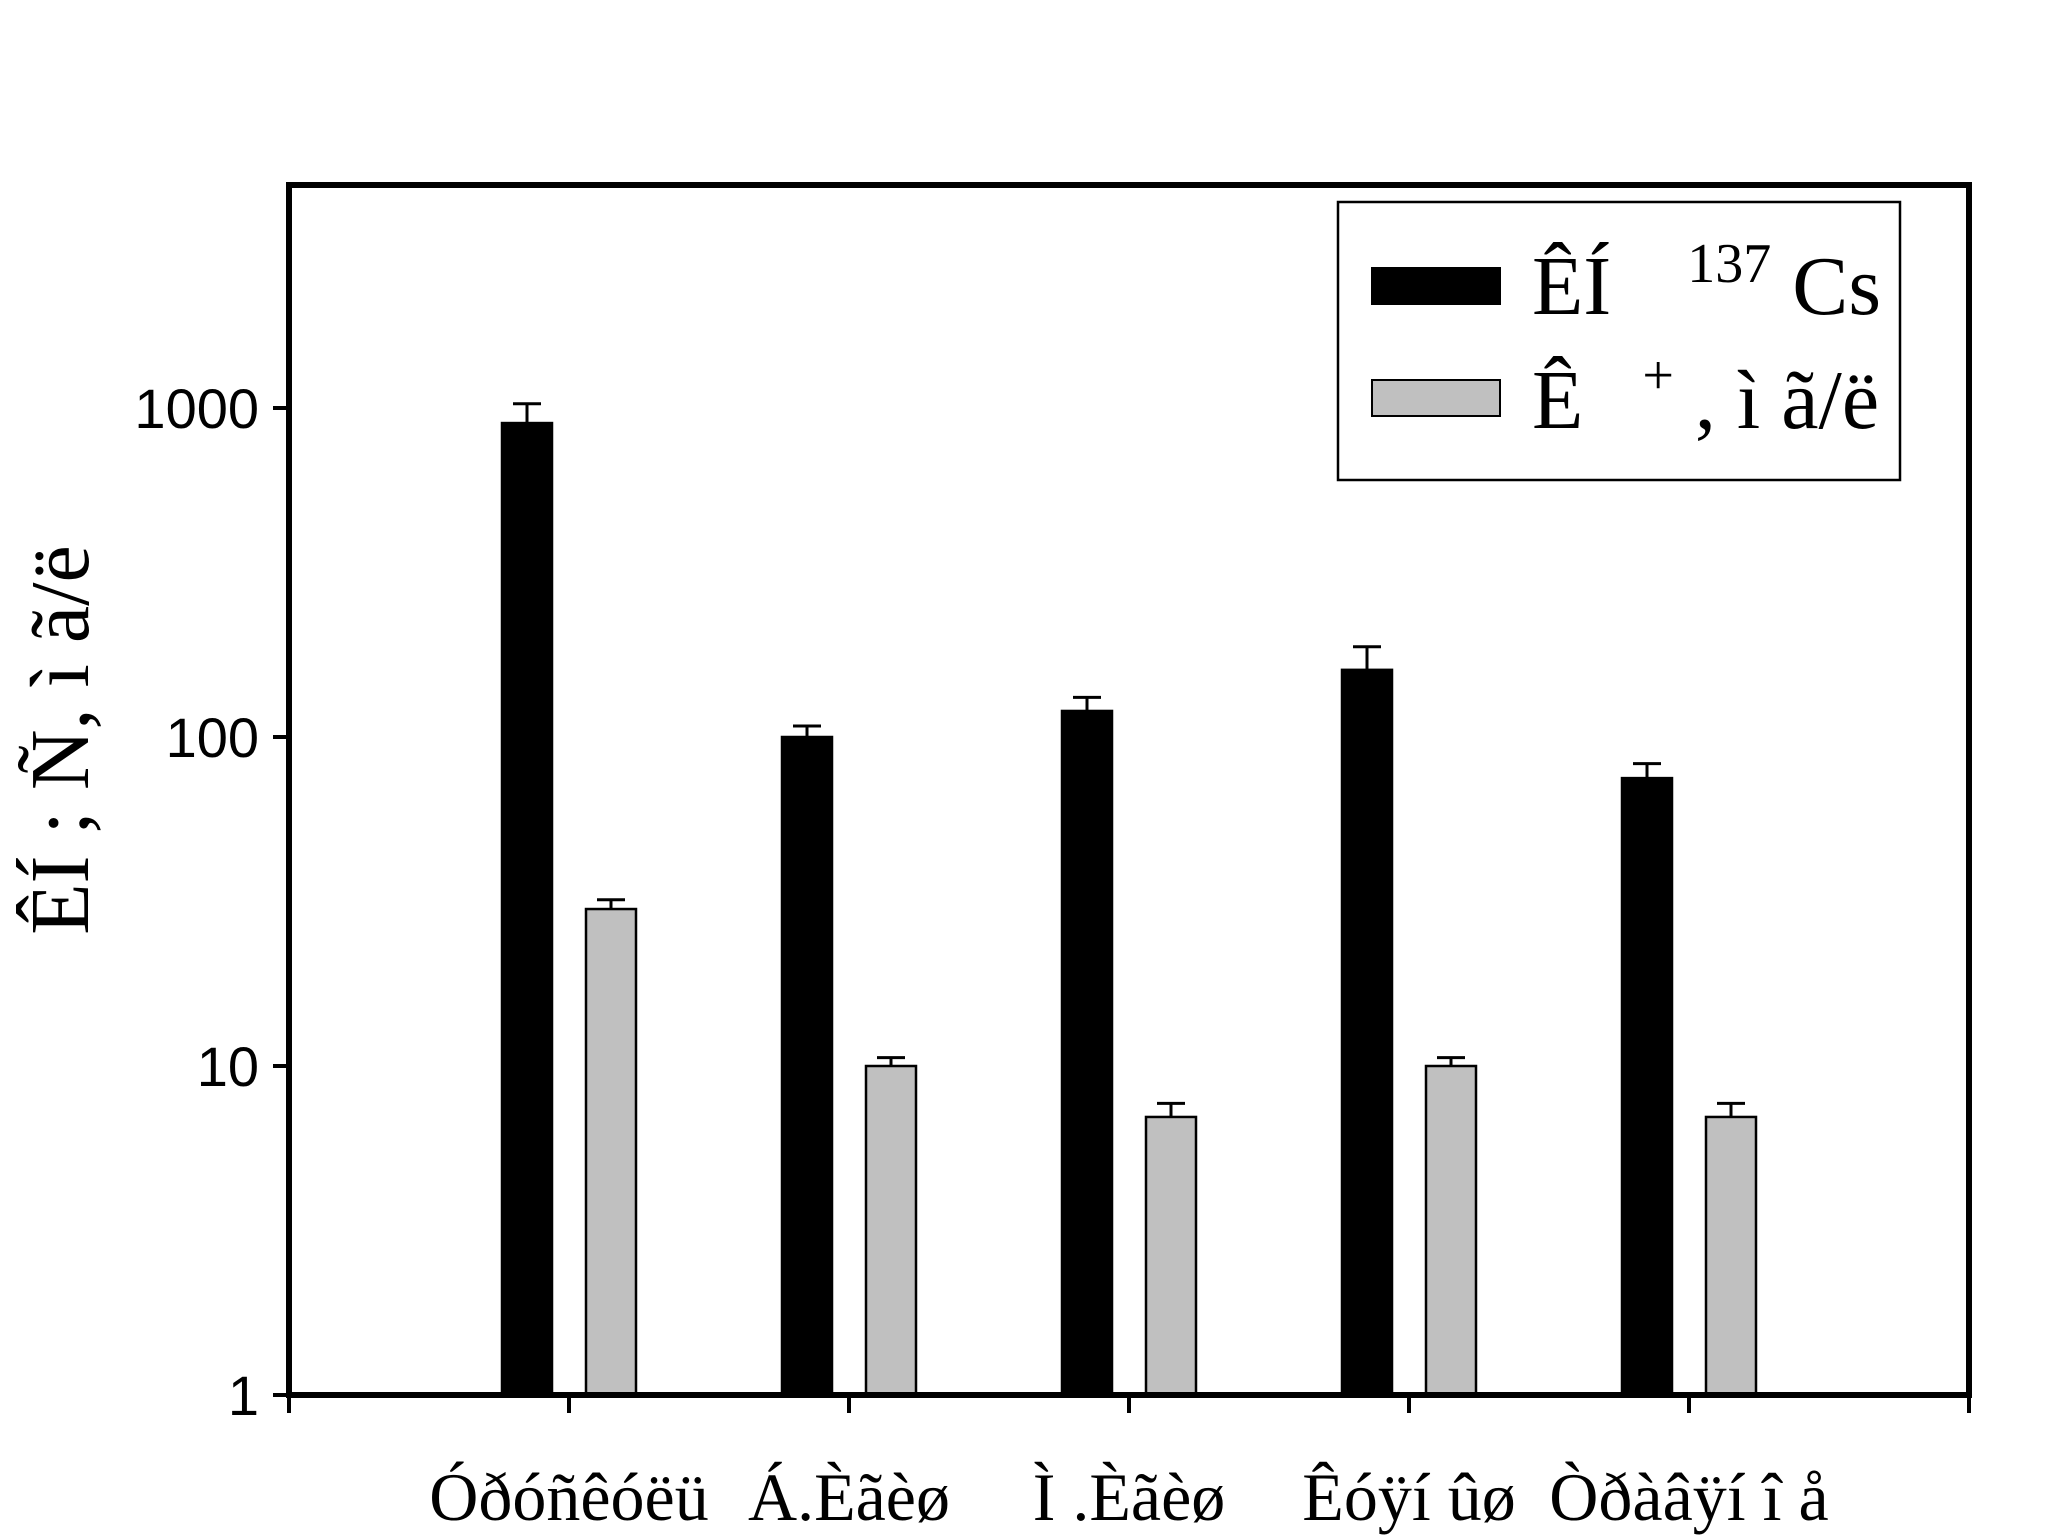  Describe the element at coordinates (1836, 286) in the screenshot. I see `legend-tail-series-1: Cs` at that location.